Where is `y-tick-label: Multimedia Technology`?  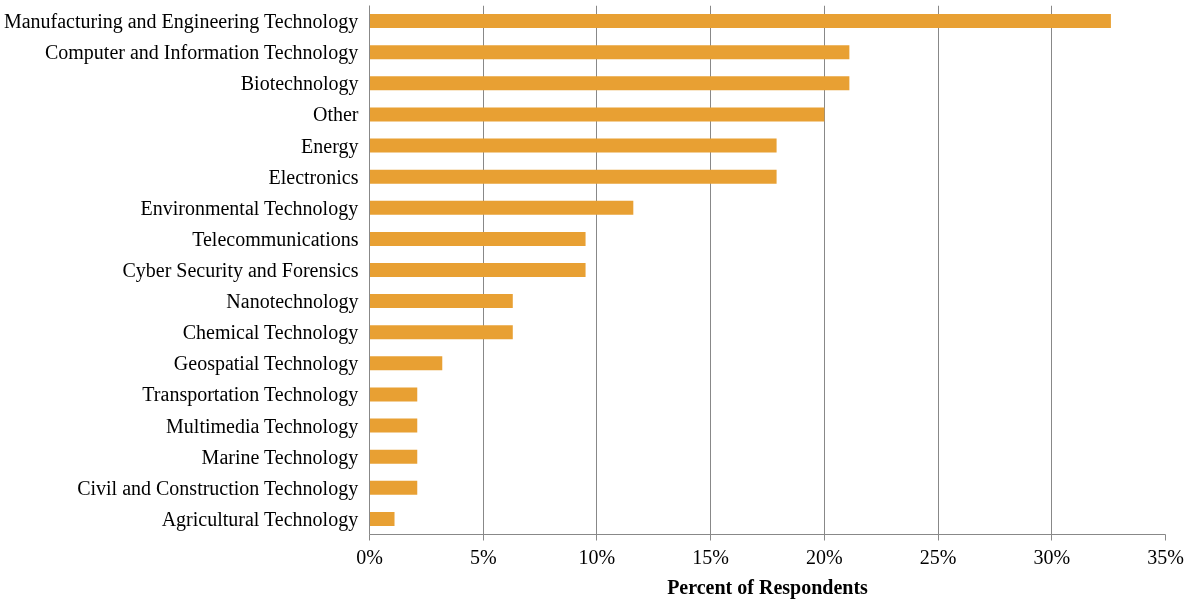 y-tick-label: Multimedia Technology is located at coordinates (262, 426).